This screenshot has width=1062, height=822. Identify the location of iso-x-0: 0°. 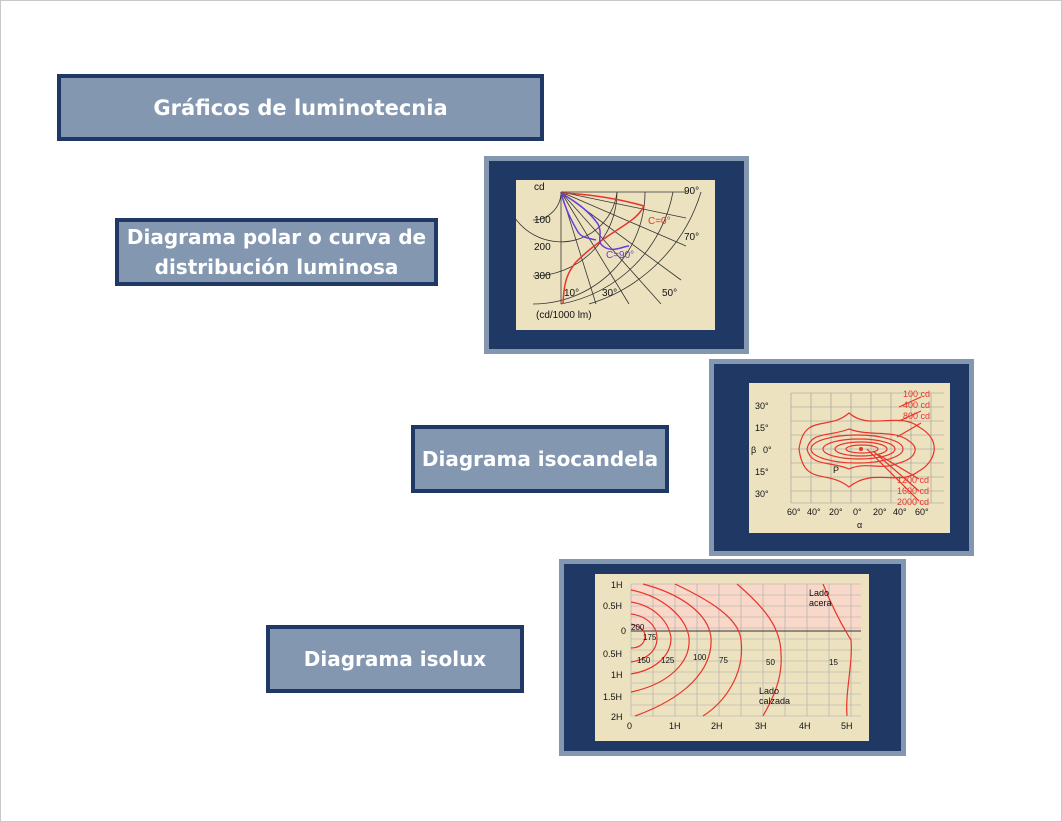
(857, 512).